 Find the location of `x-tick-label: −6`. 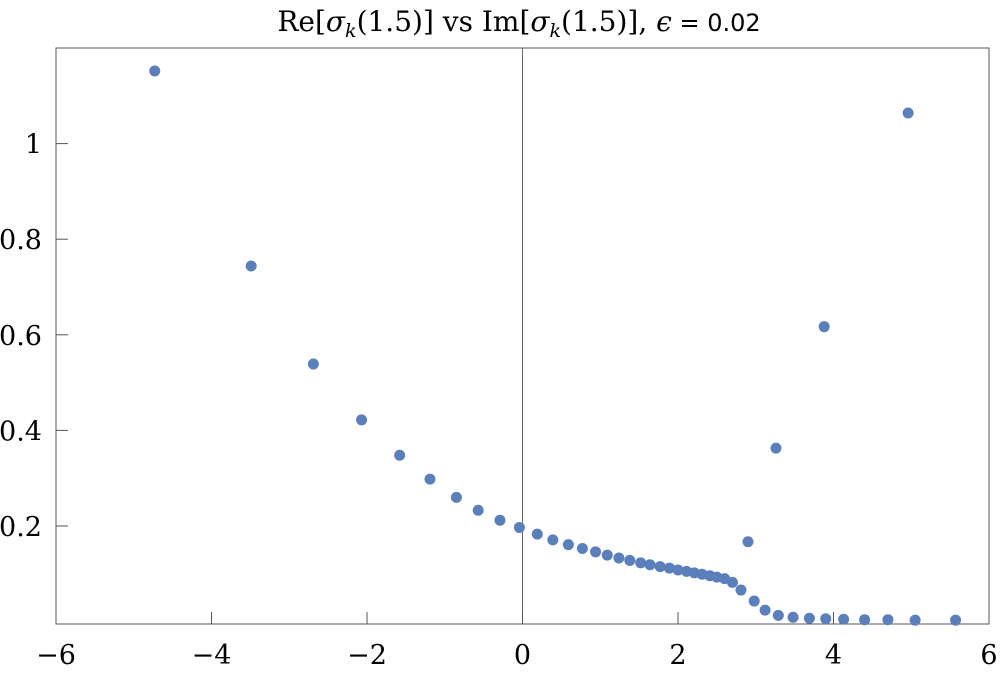

x-tick-label: −6 is located at coordinates (56, 655).